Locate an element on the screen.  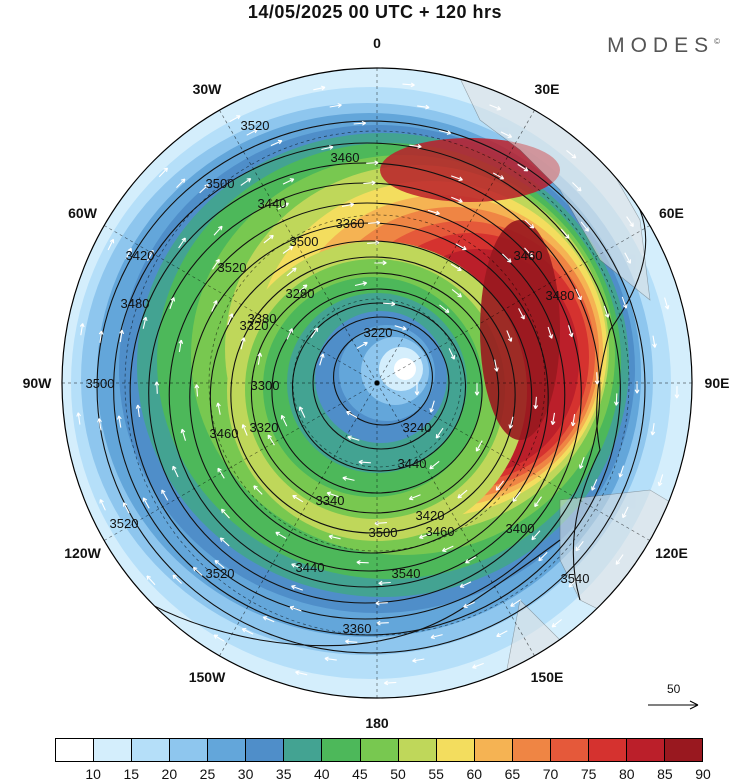
colorbar-tick-label: 90 is located at coordinates (703, 774).